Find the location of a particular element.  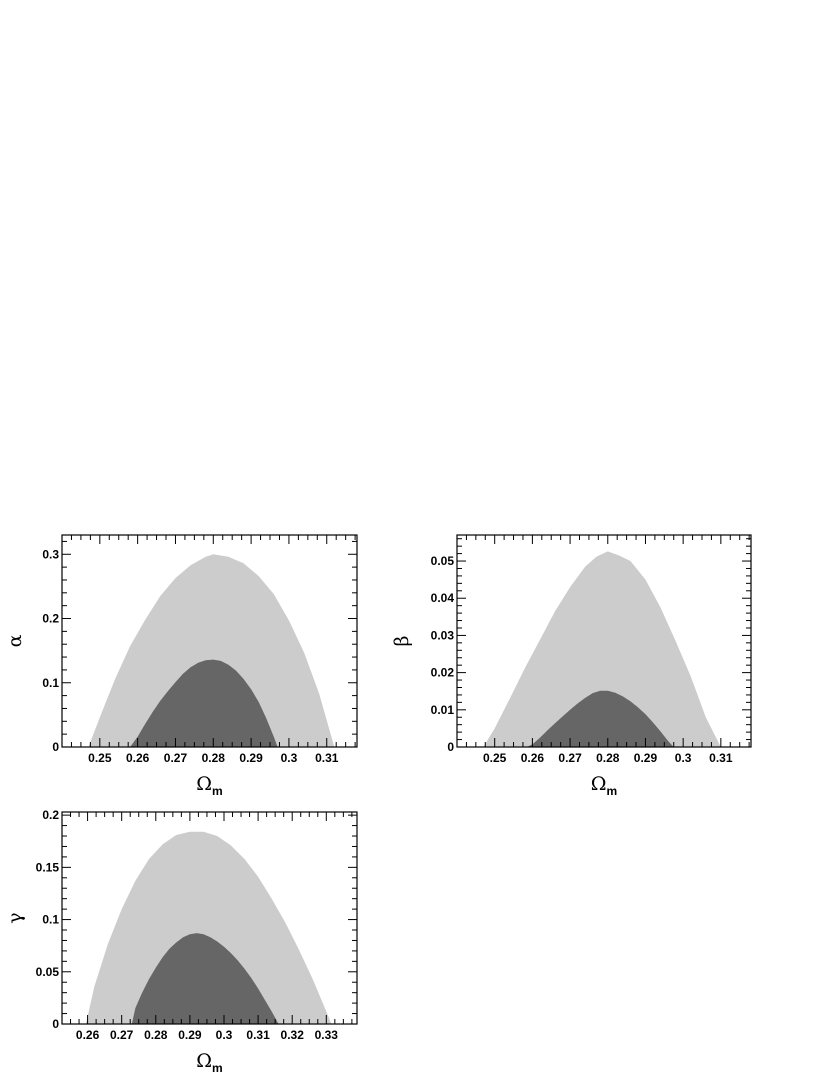

y-axis-label: α is located at coordinates (15, 640).